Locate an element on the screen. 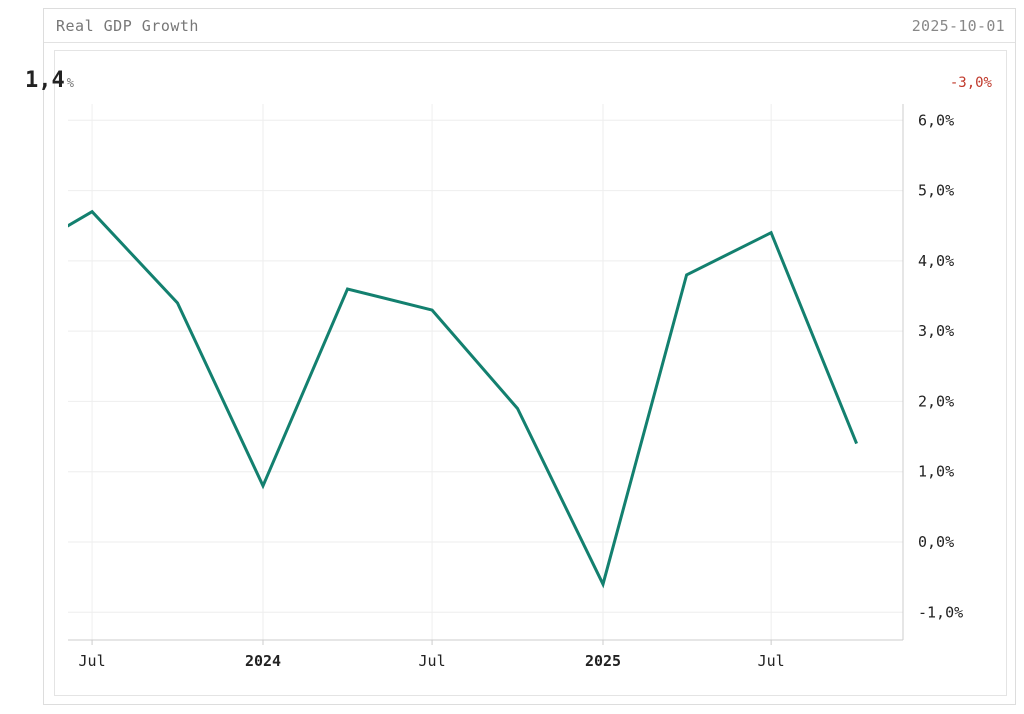  x-tick-label: 2025 is located at coordinates (603, 661).